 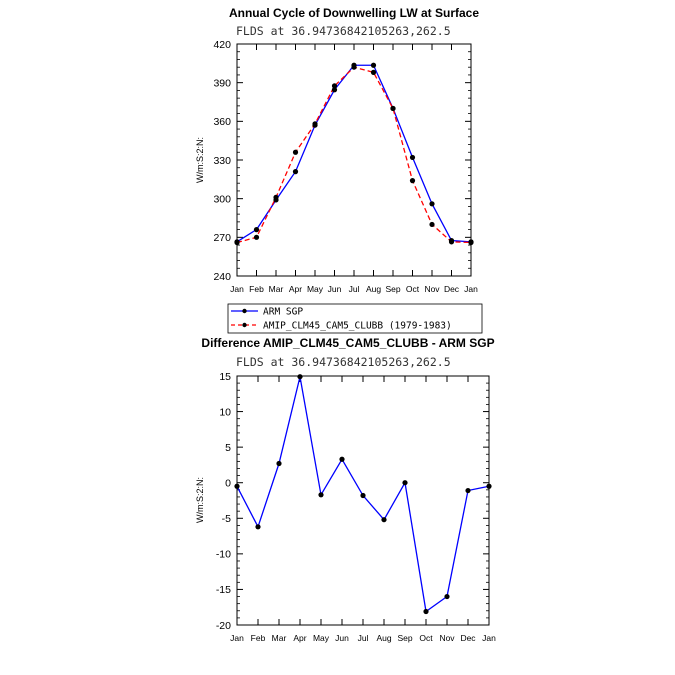 What do you see at coordinates (258, 638) in the screenshot?
I see `chart-2-x-tick-label: Feb` at bounding box center [258, 638].